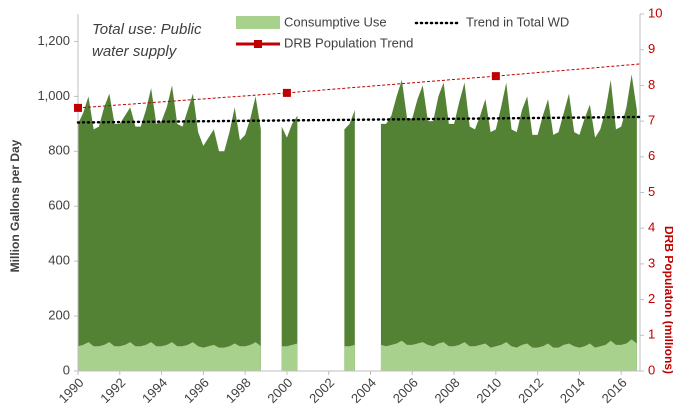 The image size is (673, 416). What do you see at coordinates (651, 48) in the screenshot?
I see `y2-tick-label: 9` at bounding box center [651, 48].